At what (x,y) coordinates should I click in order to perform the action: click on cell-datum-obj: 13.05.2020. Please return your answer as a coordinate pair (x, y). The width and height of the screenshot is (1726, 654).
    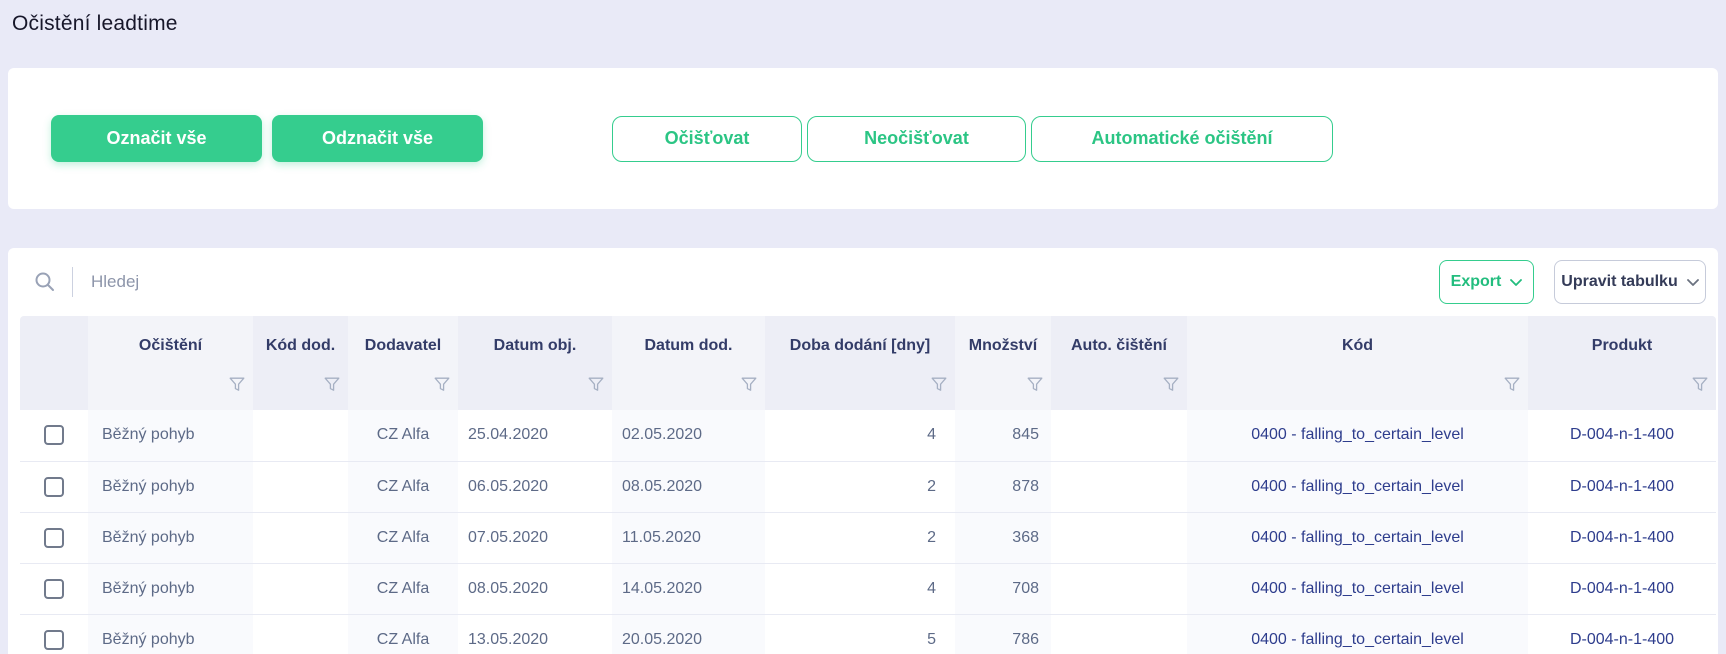
    Looking at the image, I should click on (535, 634).